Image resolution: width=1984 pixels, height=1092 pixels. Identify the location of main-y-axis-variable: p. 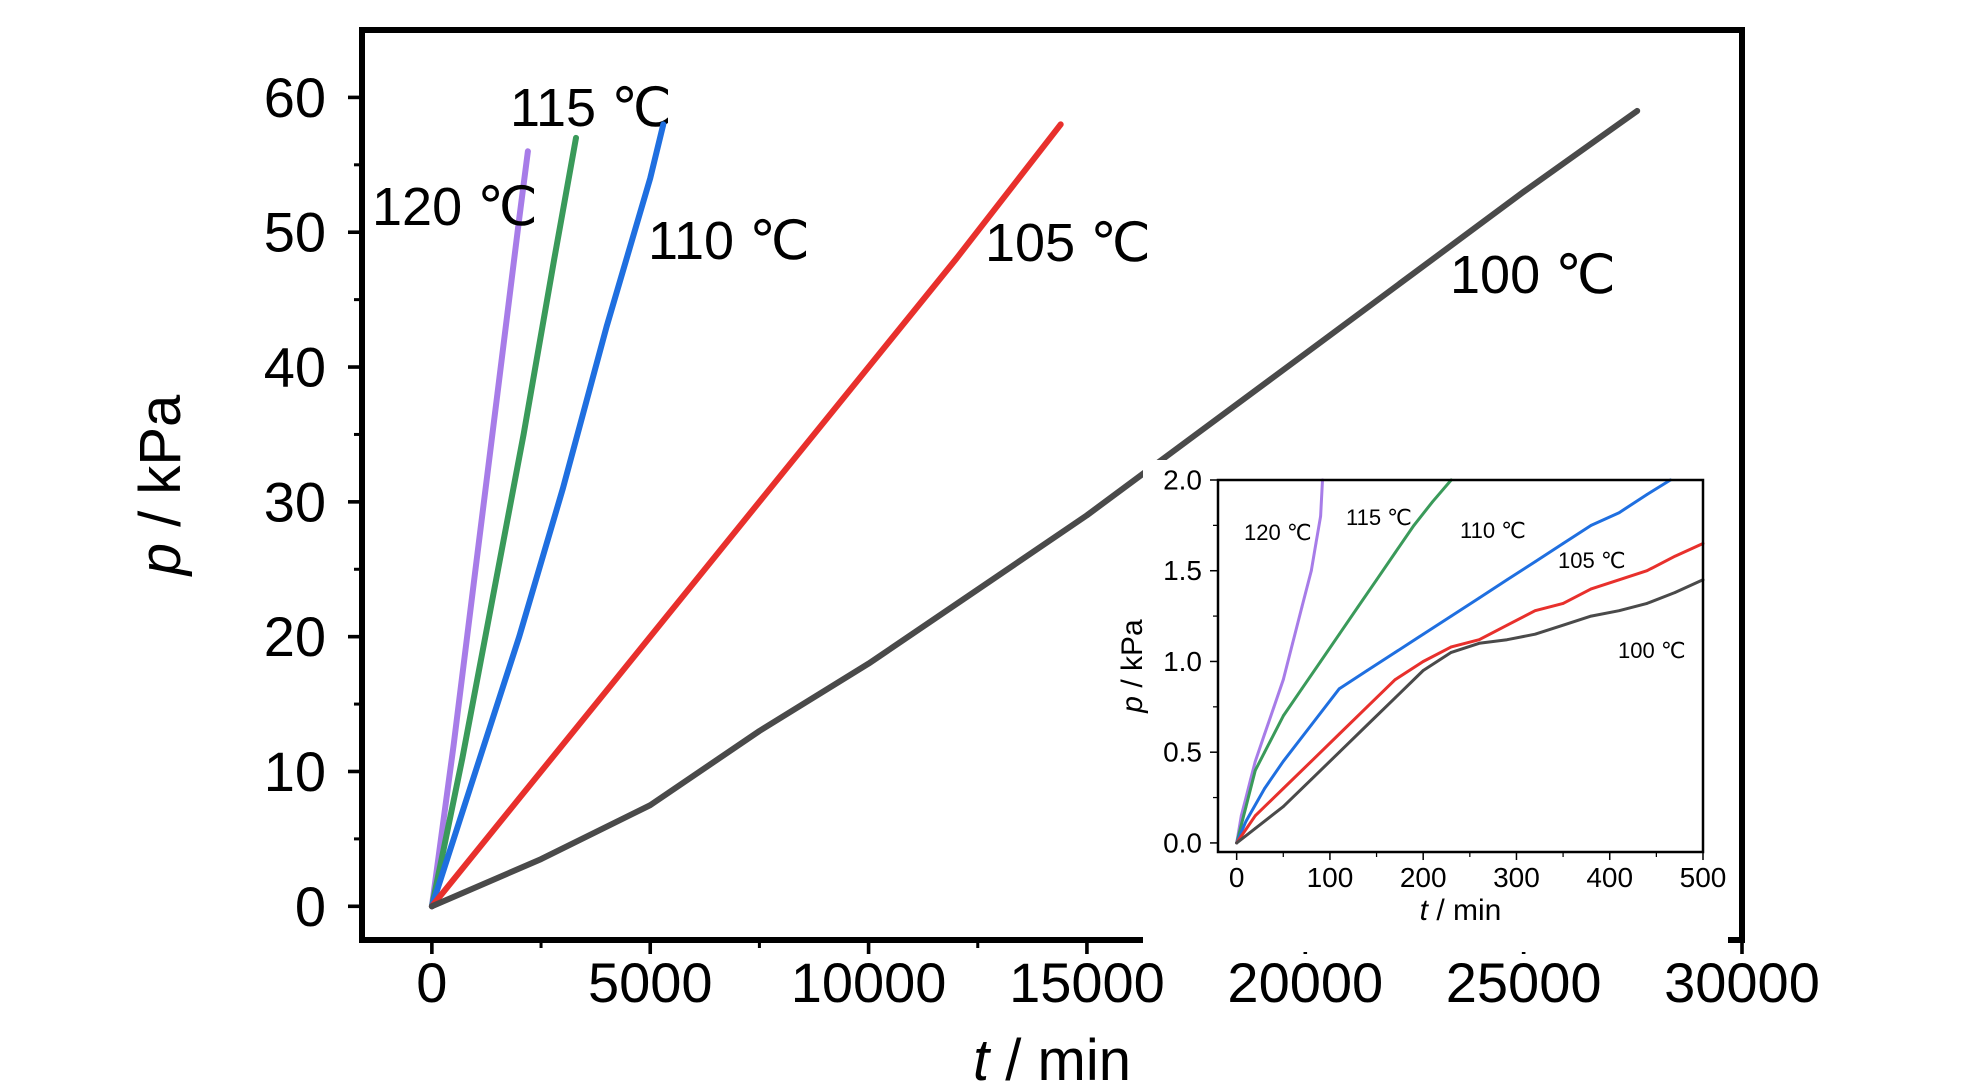
(160, 560).